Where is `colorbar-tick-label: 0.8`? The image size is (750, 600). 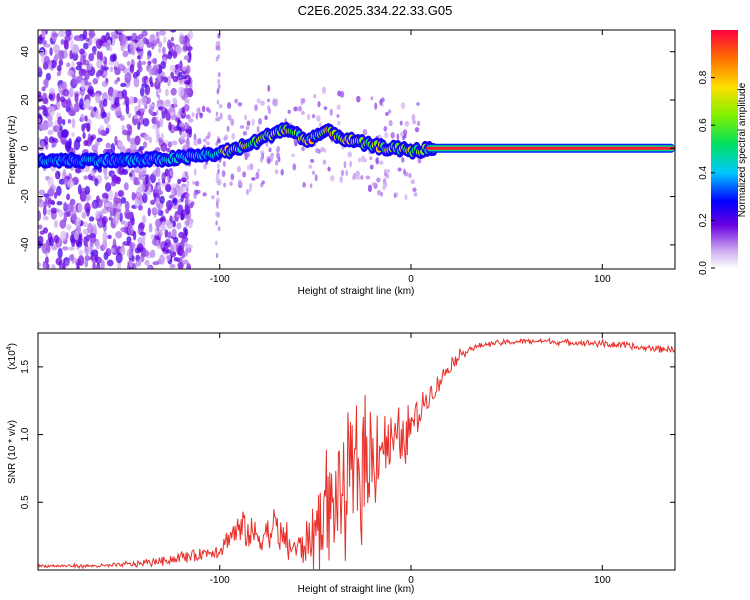 colorbar-tick-label: 0.8 is located at coordinates (703, 77).